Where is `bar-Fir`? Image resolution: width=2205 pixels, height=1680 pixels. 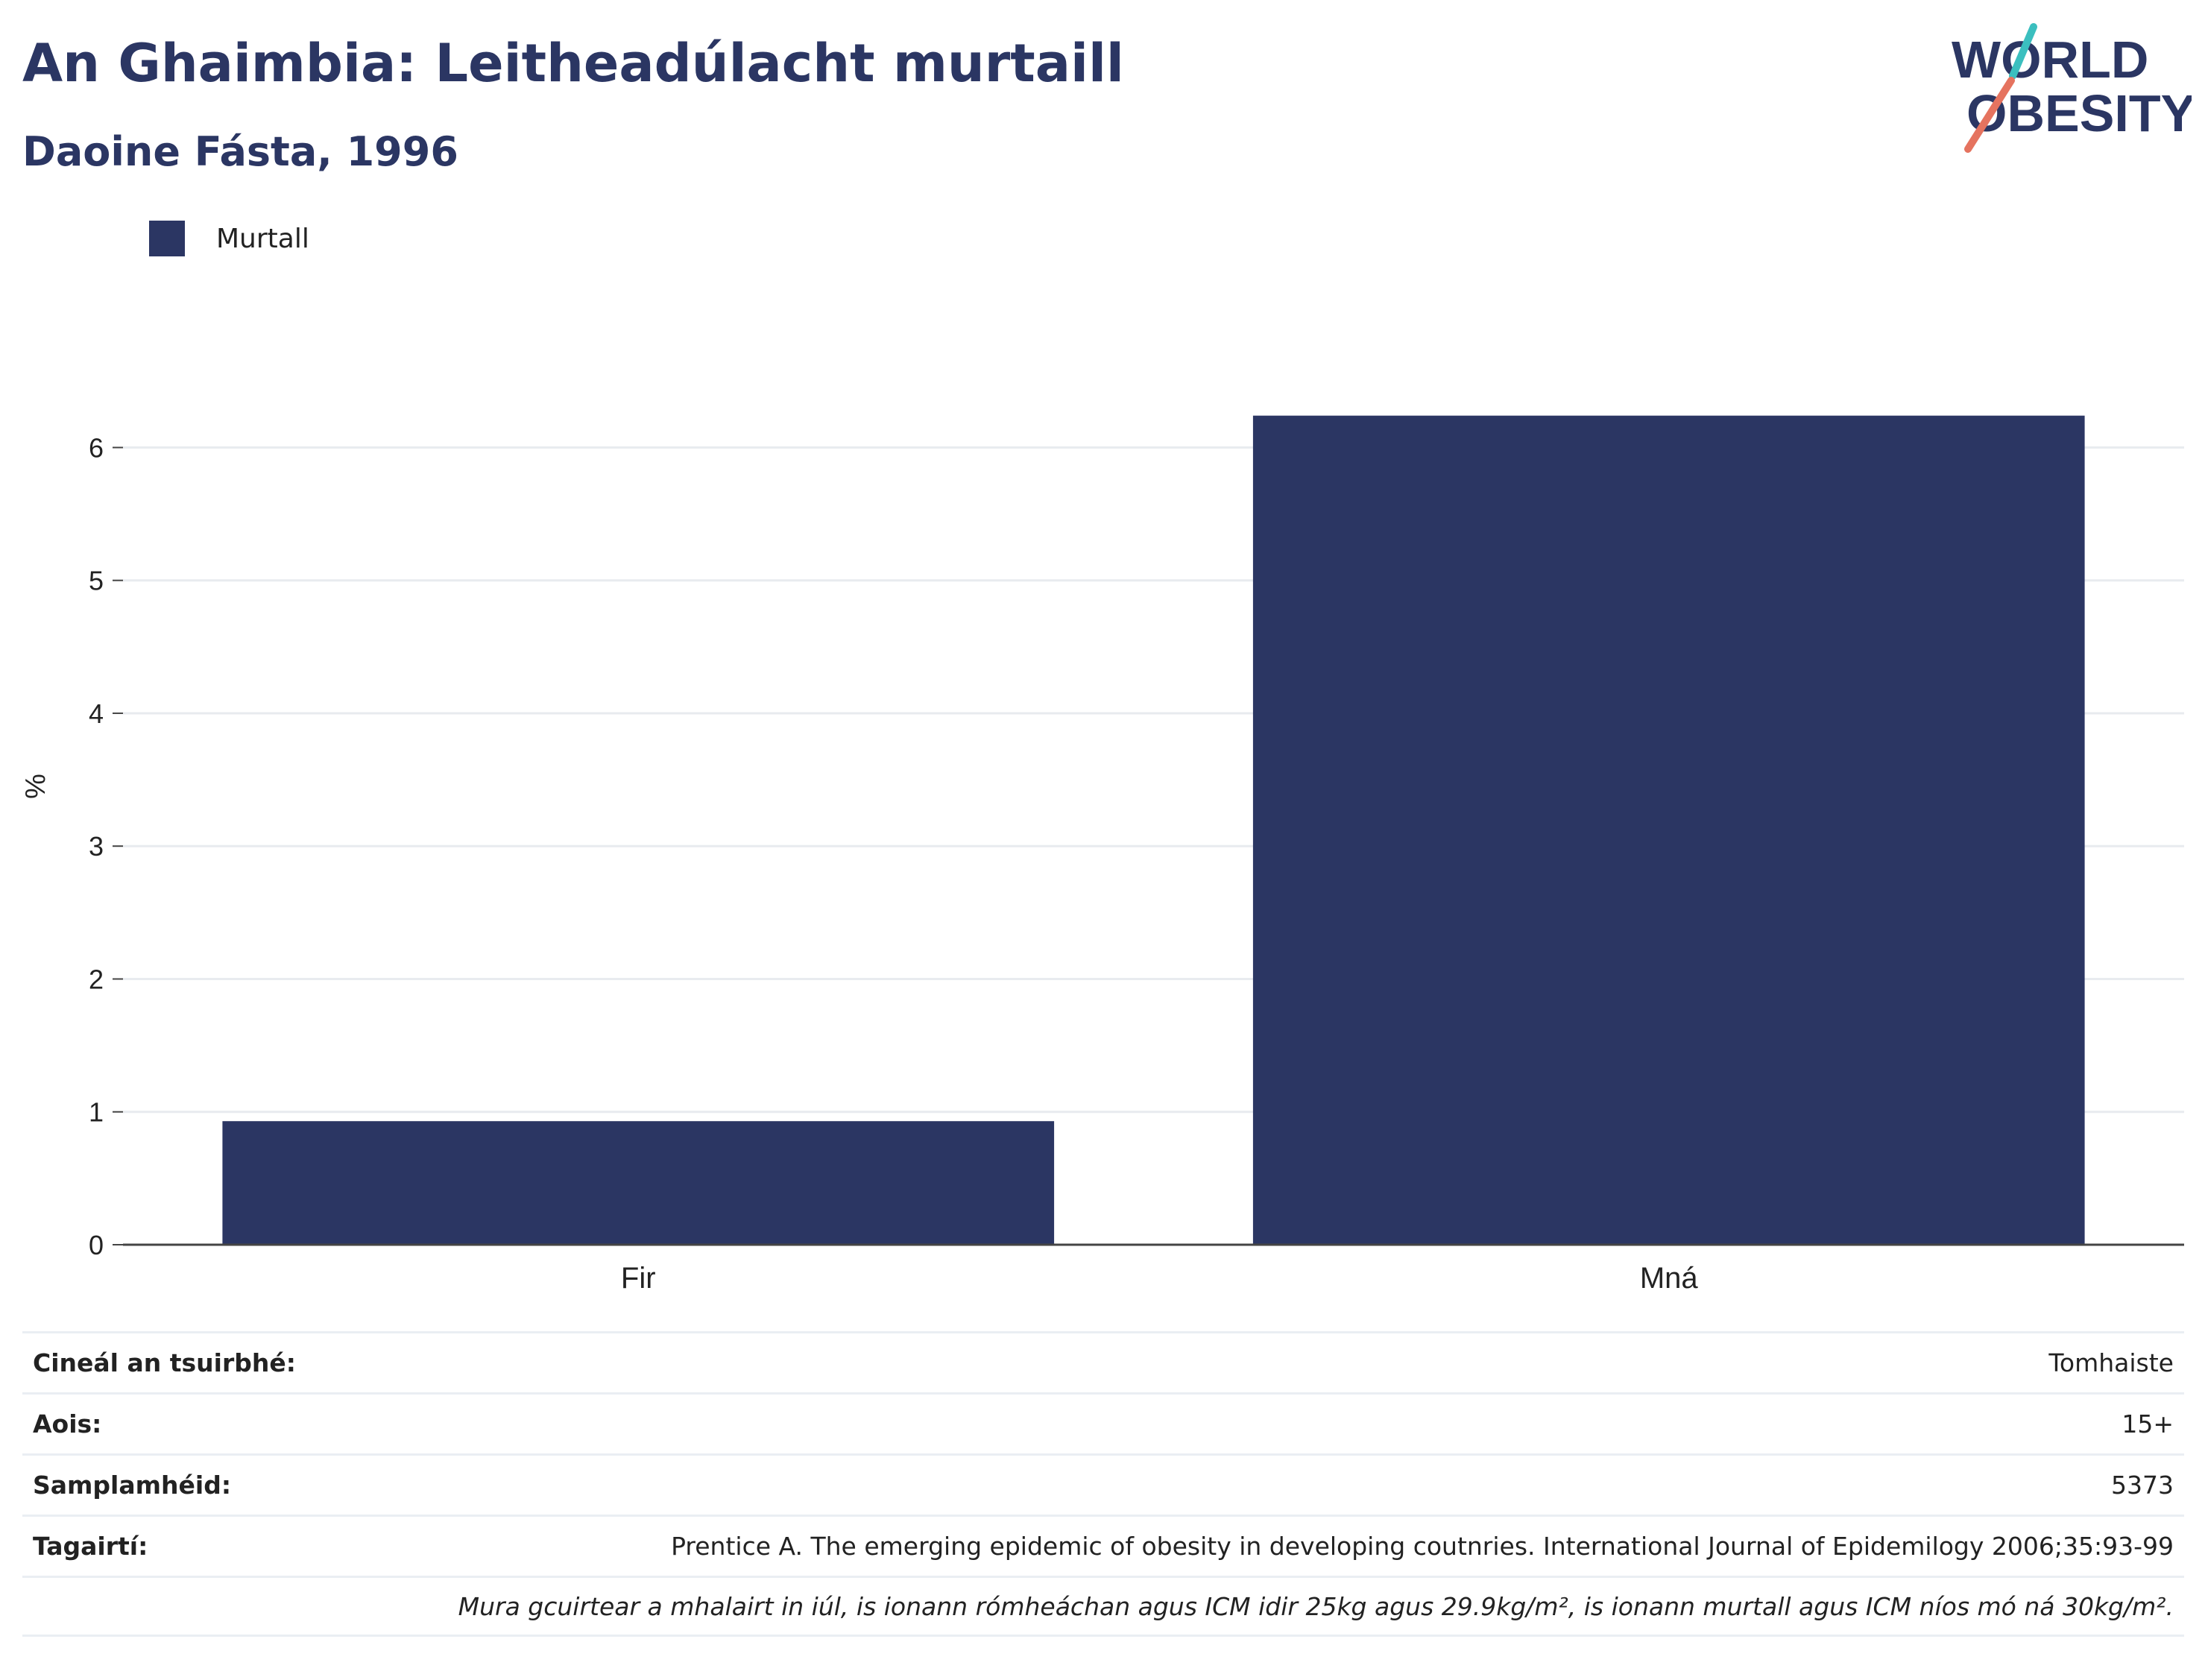
bar-Fir is located at coordinates (638, 1183).